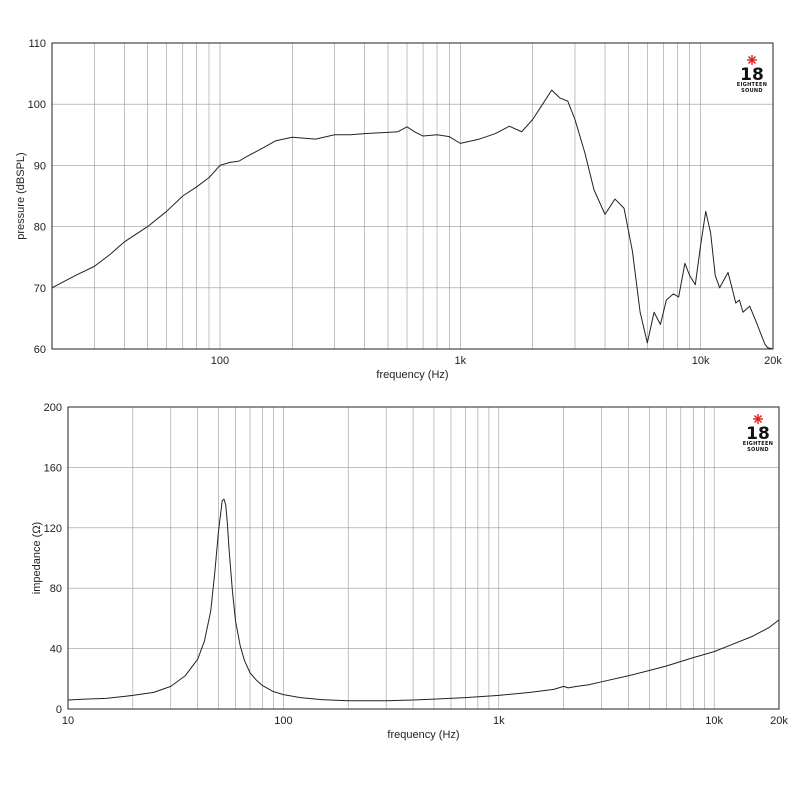 This screenshot has width=800, height=800. What do you see at coordinates (21, 195) in the screenshot?
I see `y-axis-label: pressure (dBSPL)` at bounding box center [21, 195].